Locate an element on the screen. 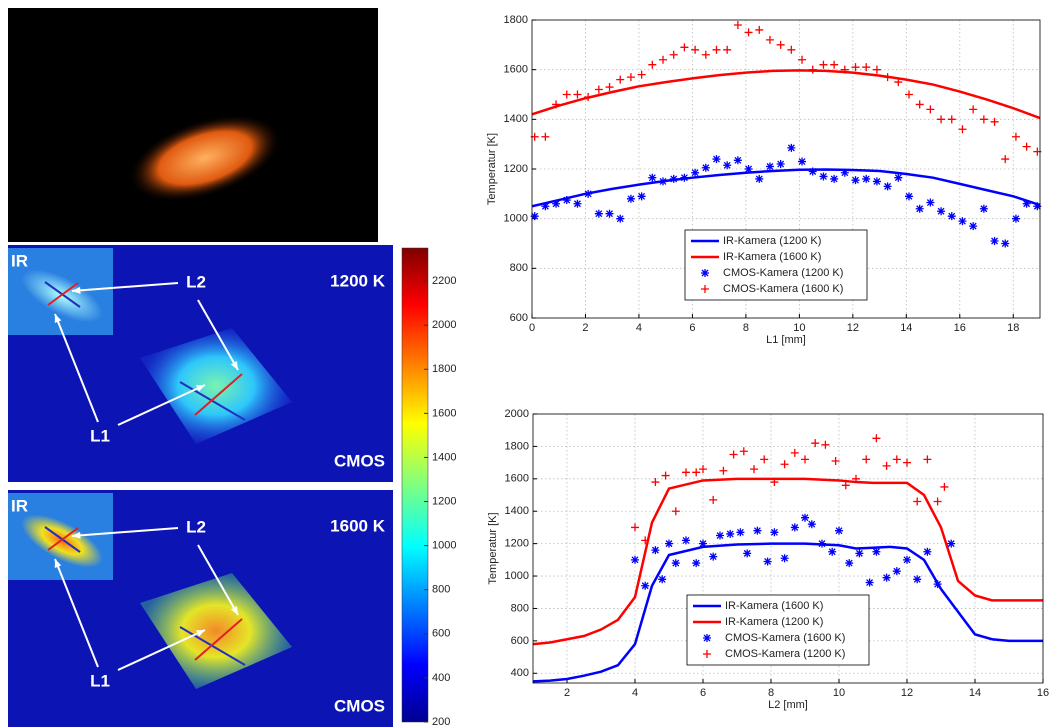  x-tick-label: 10 is located at coordinates (839, 693).